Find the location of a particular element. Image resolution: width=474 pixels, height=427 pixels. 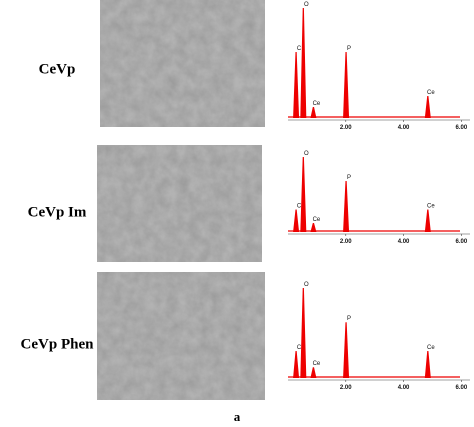

caption: a is located at coordinates (237, 416).